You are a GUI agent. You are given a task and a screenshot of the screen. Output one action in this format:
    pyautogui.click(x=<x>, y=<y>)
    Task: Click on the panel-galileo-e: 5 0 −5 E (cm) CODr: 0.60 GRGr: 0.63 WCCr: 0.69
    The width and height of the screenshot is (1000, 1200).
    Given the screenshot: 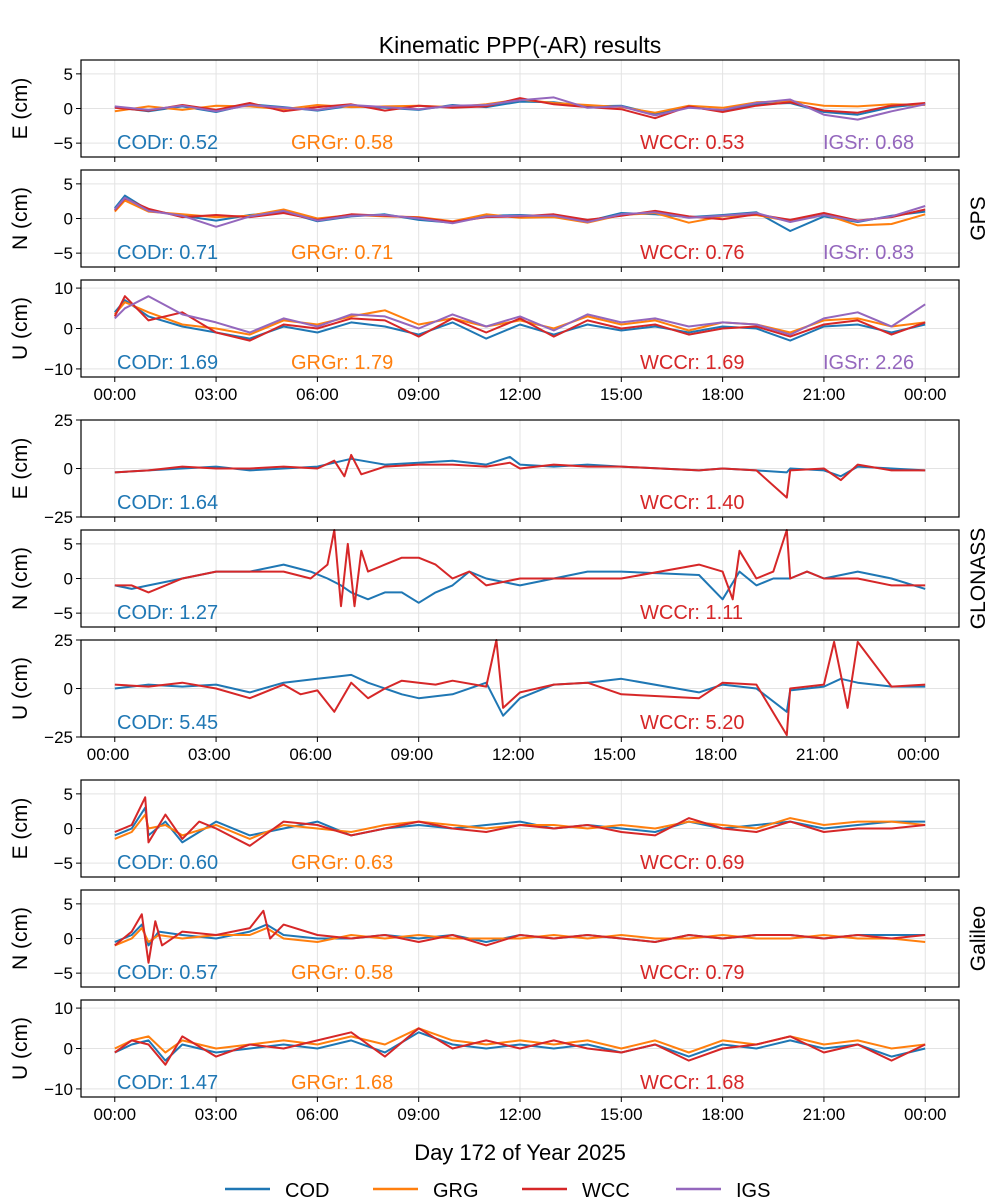 What is the action you would take?
    pyautogui.click(x=484, y=830)
    